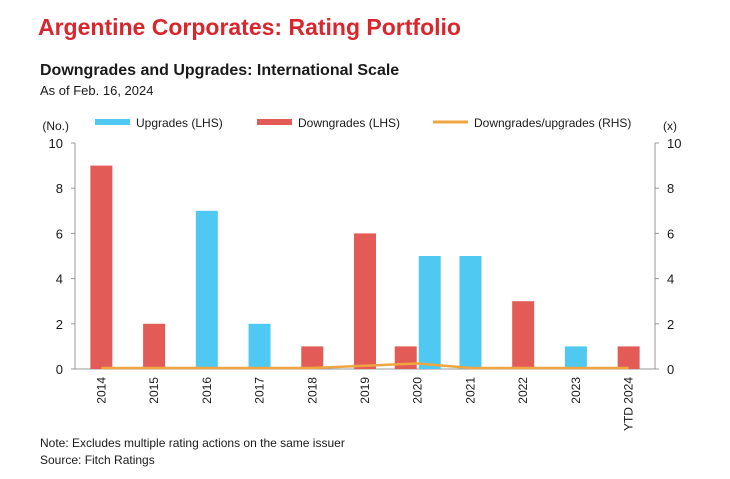 The height and width of the screenshot is (479, 730). Describe the element at coordinates (59, 369) in the screenshot. I see `y-tick-label-left: 0` at that location.